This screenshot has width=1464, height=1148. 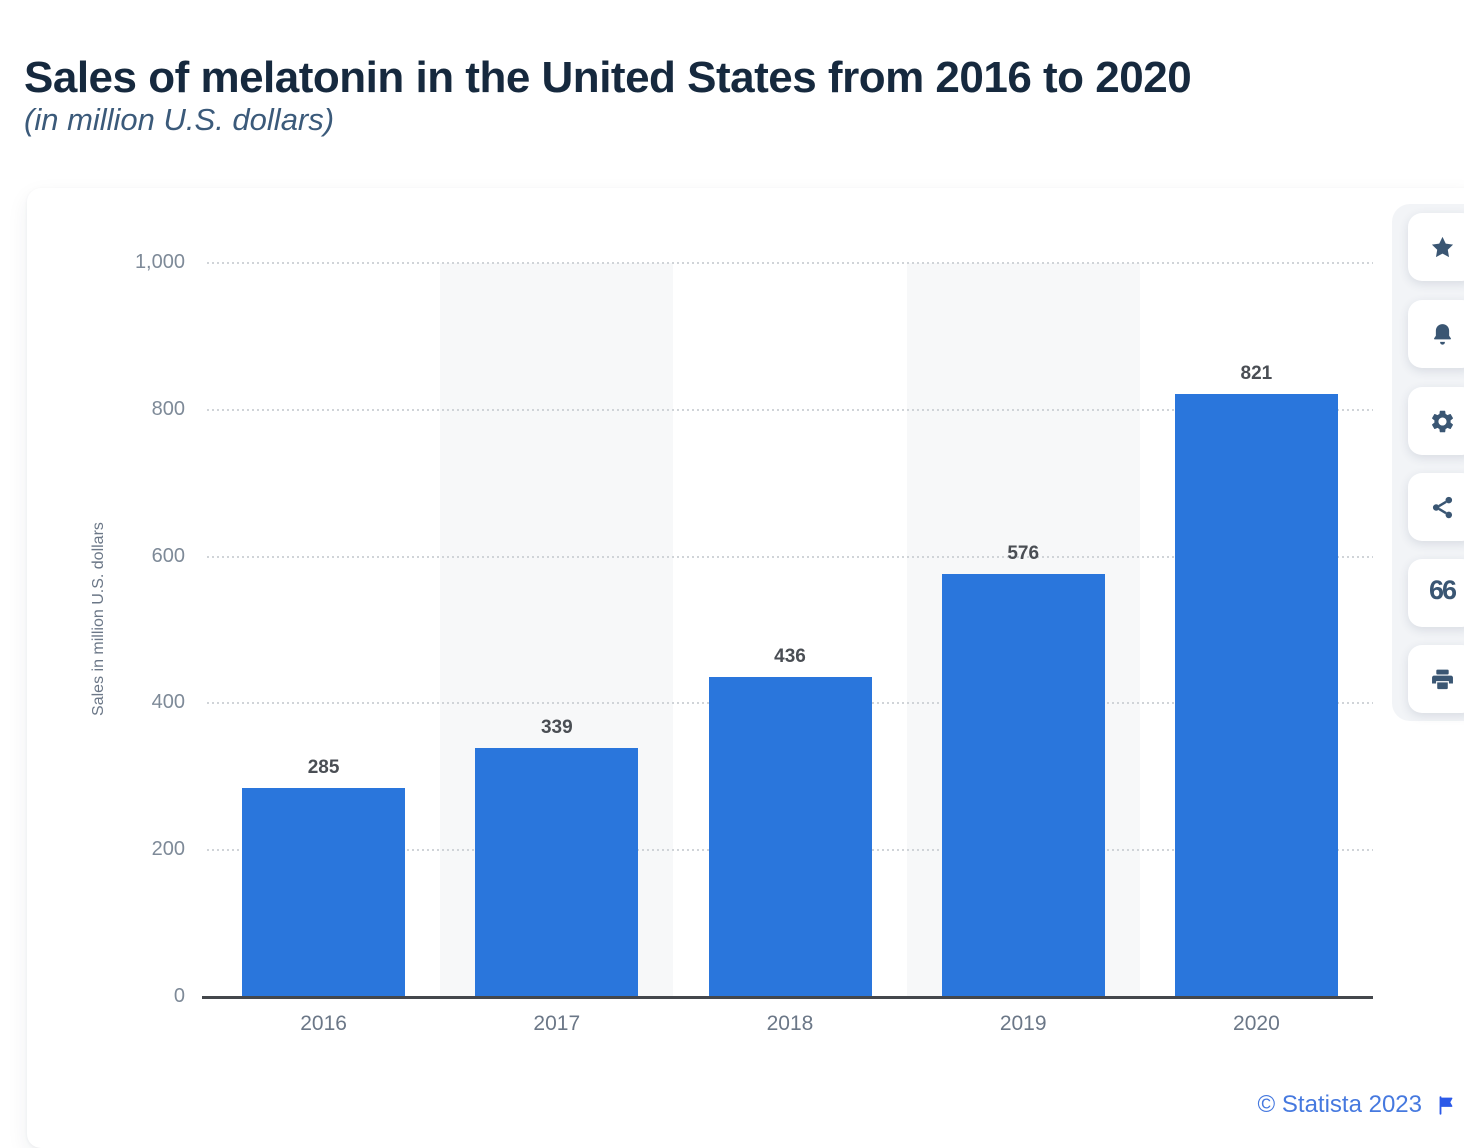 What do you see at coordinates (324, 892) in the screenshot?
I see `bar-2016` at bounding box center [324, 892].